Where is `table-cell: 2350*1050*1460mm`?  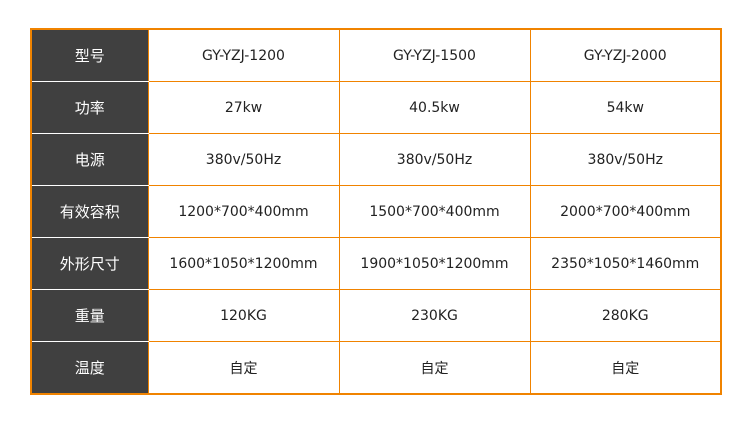 table-cell: 2350*1050*1460mm is located at coordinates (625, 263).